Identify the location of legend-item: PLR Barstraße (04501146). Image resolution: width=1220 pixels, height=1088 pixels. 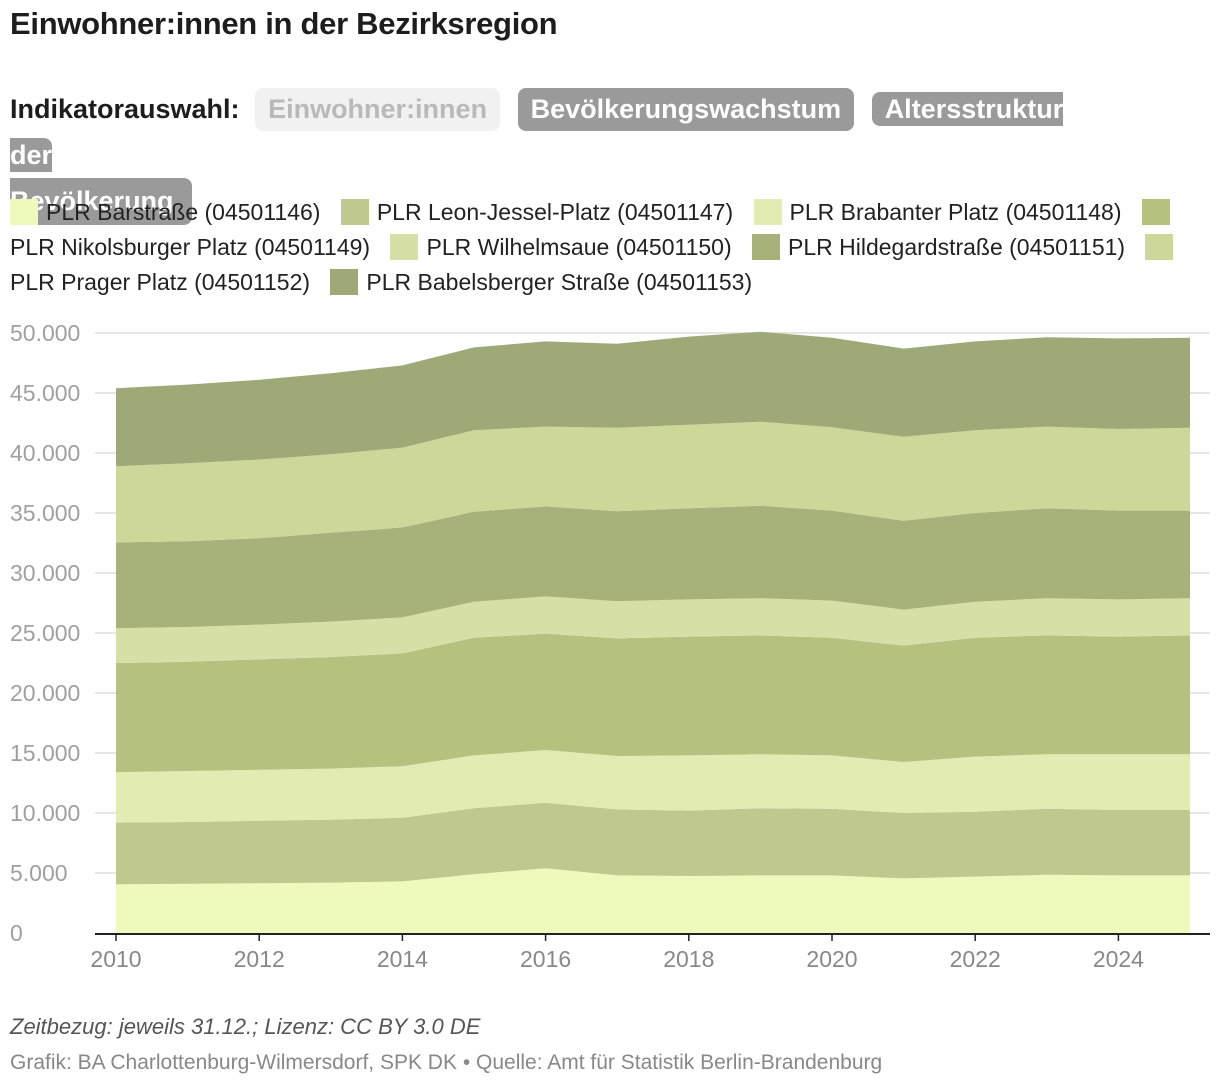
(165, 212).